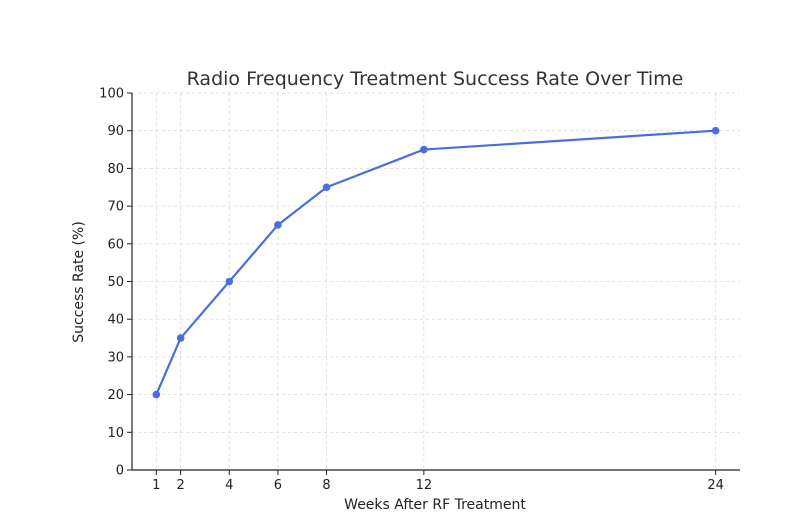  What do you see at coordinates (424, 485) in the screenshot?
I see `x-tick-label: 12` at bounding box center [424, 485].